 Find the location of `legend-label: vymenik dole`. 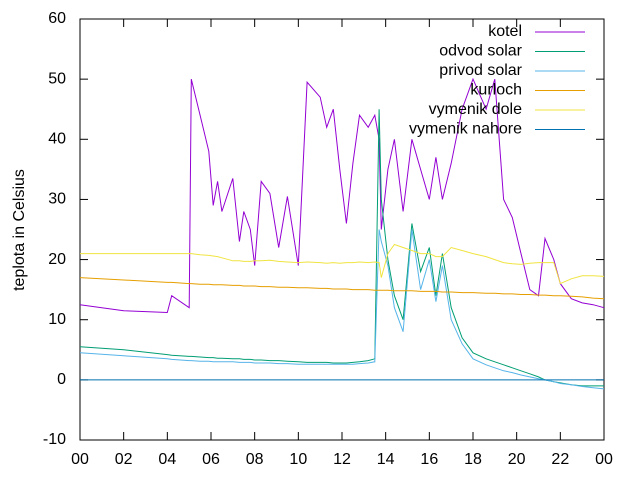

legend-label: vymenik dole is located at coordinates (475, 109).